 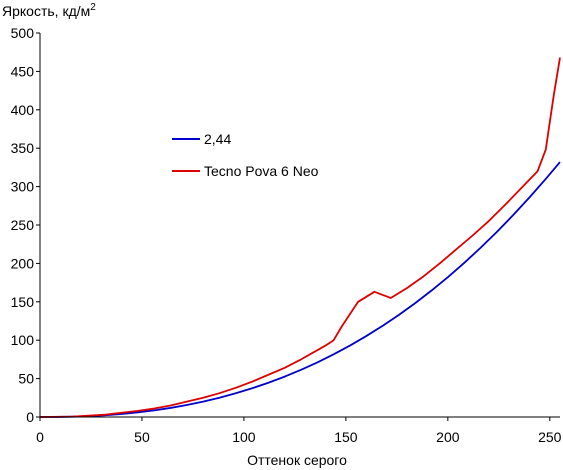 What do you see at coordinates (23, 263) in the screenshot?
I see `y-tick-label: 200` at bounding box center [23, 263].